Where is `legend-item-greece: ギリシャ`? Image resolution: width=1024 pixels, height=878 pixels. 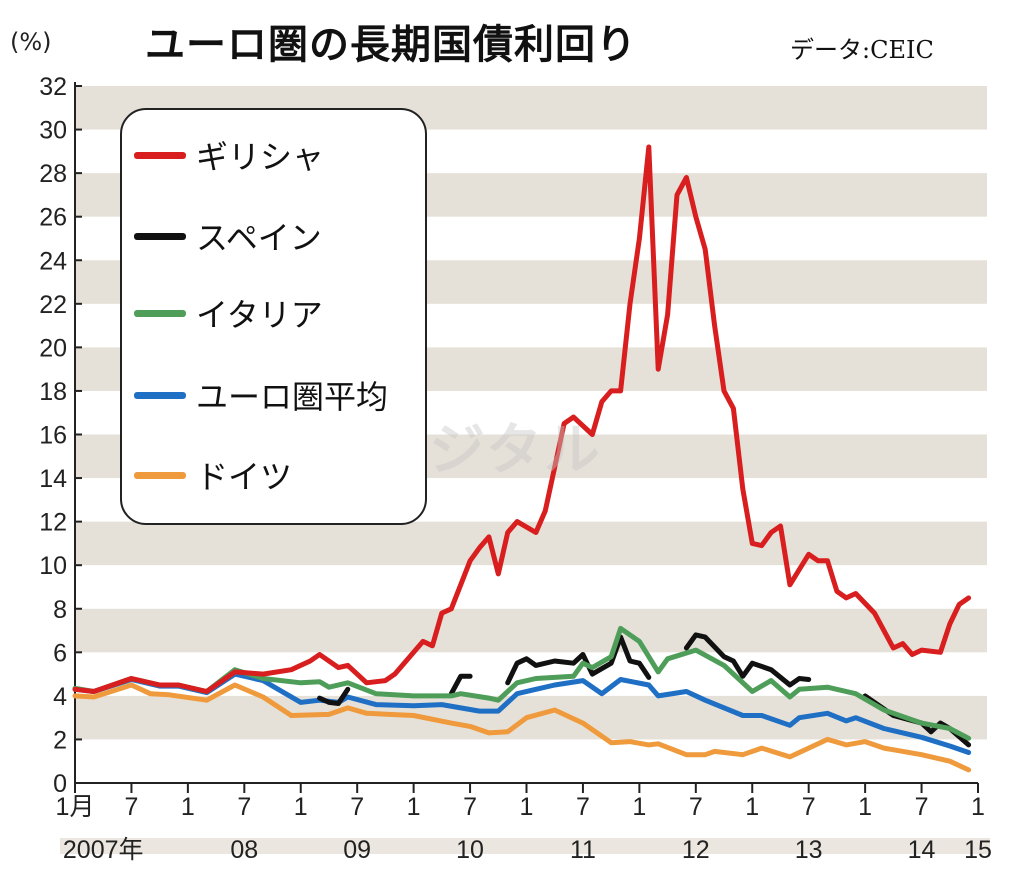 legend-item-greece: ギリシャ is located at coordinates (229, 155).